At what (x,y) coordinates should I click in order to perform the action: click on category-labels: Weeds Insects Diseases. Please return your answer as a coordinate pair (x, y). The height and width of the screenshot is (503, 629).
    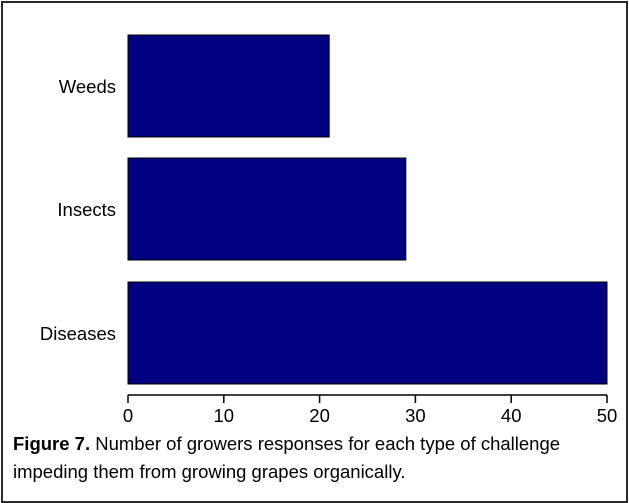
    Looking at the image, I should click on (78, 210).